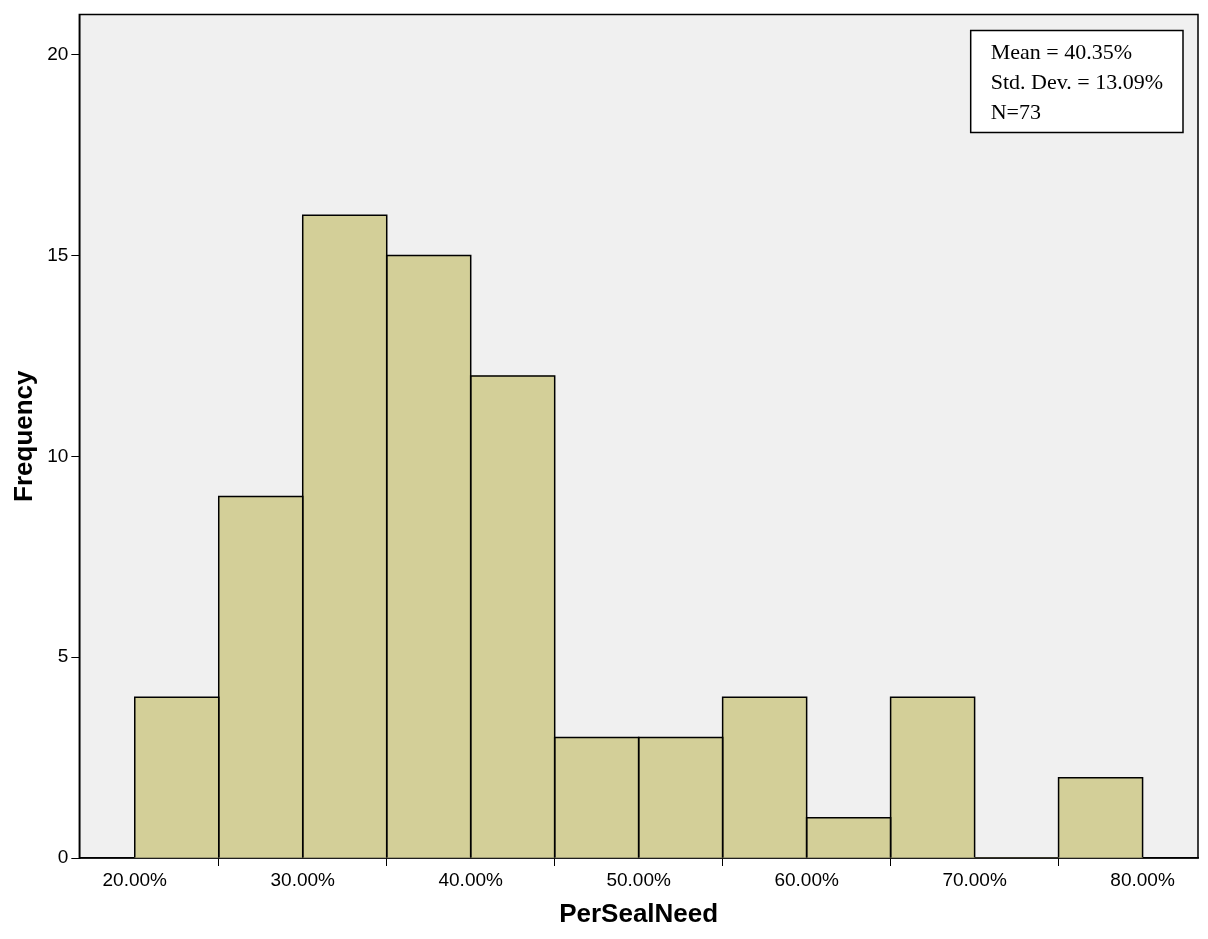 This screenshot has height=939, width=1208. Describe the element at coordinates (58, 53) in the screenshot. I see `y-tick-label: 20` at that location.